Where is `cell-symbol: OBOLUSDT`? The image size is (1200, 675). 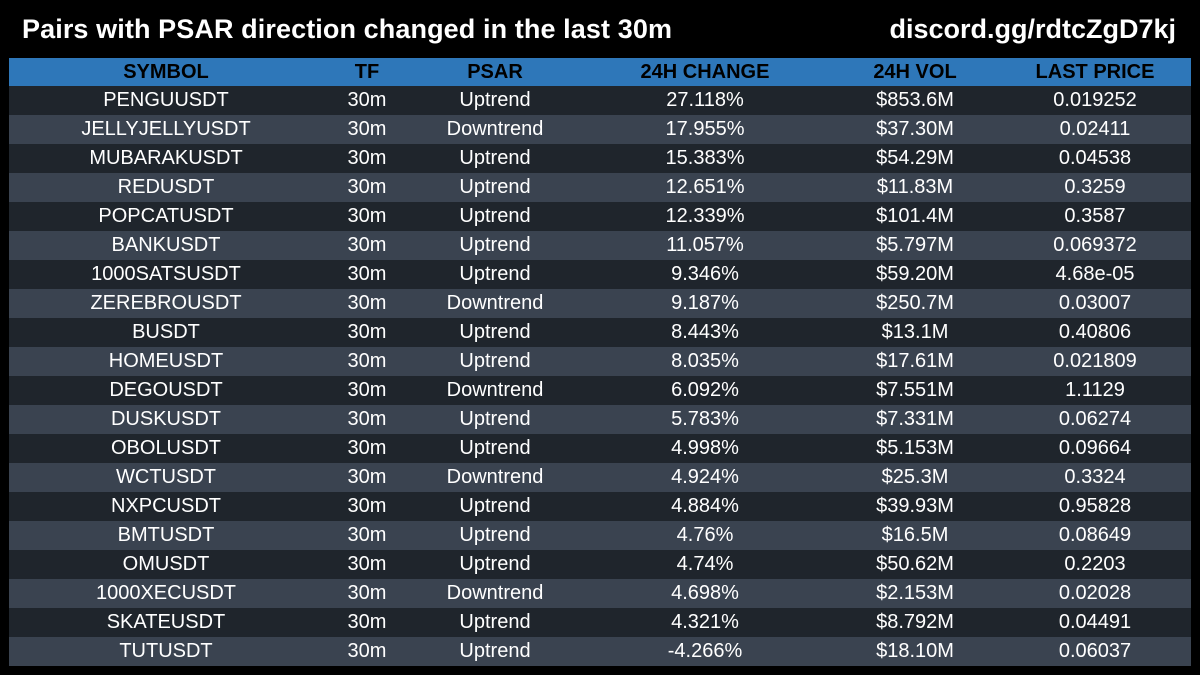 cell-symbol: OBOLUSDT is located at coordinates (166, 448).